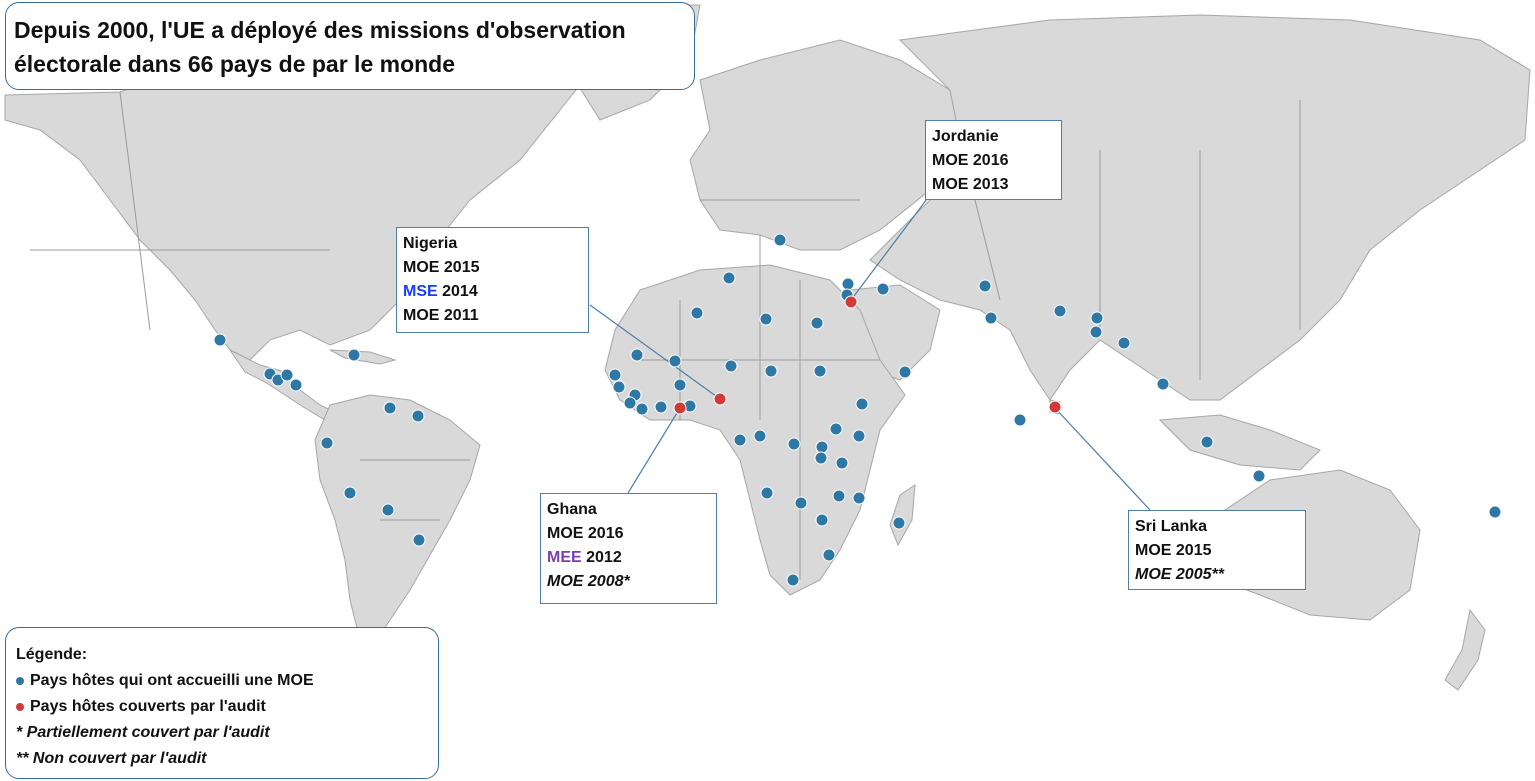  I want to click on legend-red-label: Pays hôtes couverts par l'audit, so click(148, 706).